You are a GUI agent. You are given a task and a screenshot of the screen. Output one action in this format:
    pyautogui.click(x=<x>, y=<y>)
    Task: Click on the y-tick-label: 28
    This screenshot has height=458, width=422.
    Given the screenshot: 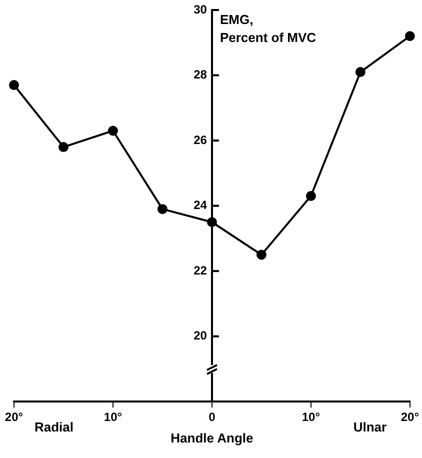 What is the action you would take?
    pyautogui.click(x=201, y=75)
    